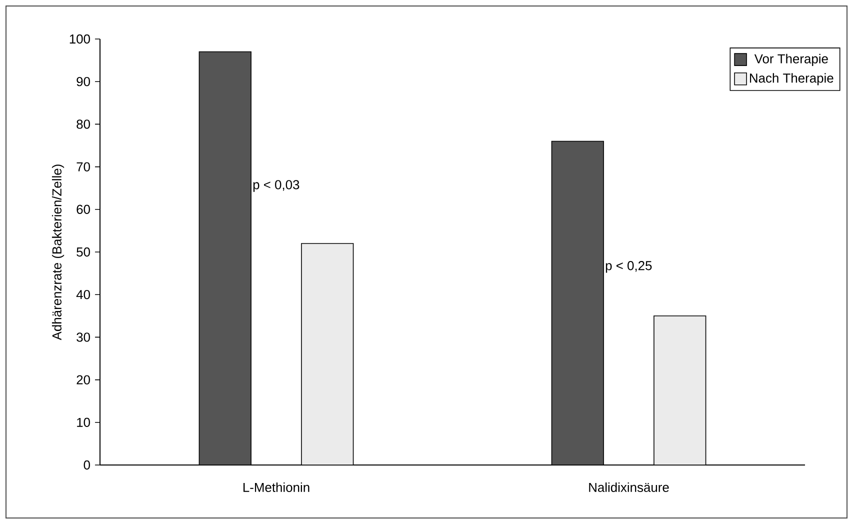 The height and width of the screenshot is (522, 849). I want to click on y-tick-label: 10, so click(83, 422).